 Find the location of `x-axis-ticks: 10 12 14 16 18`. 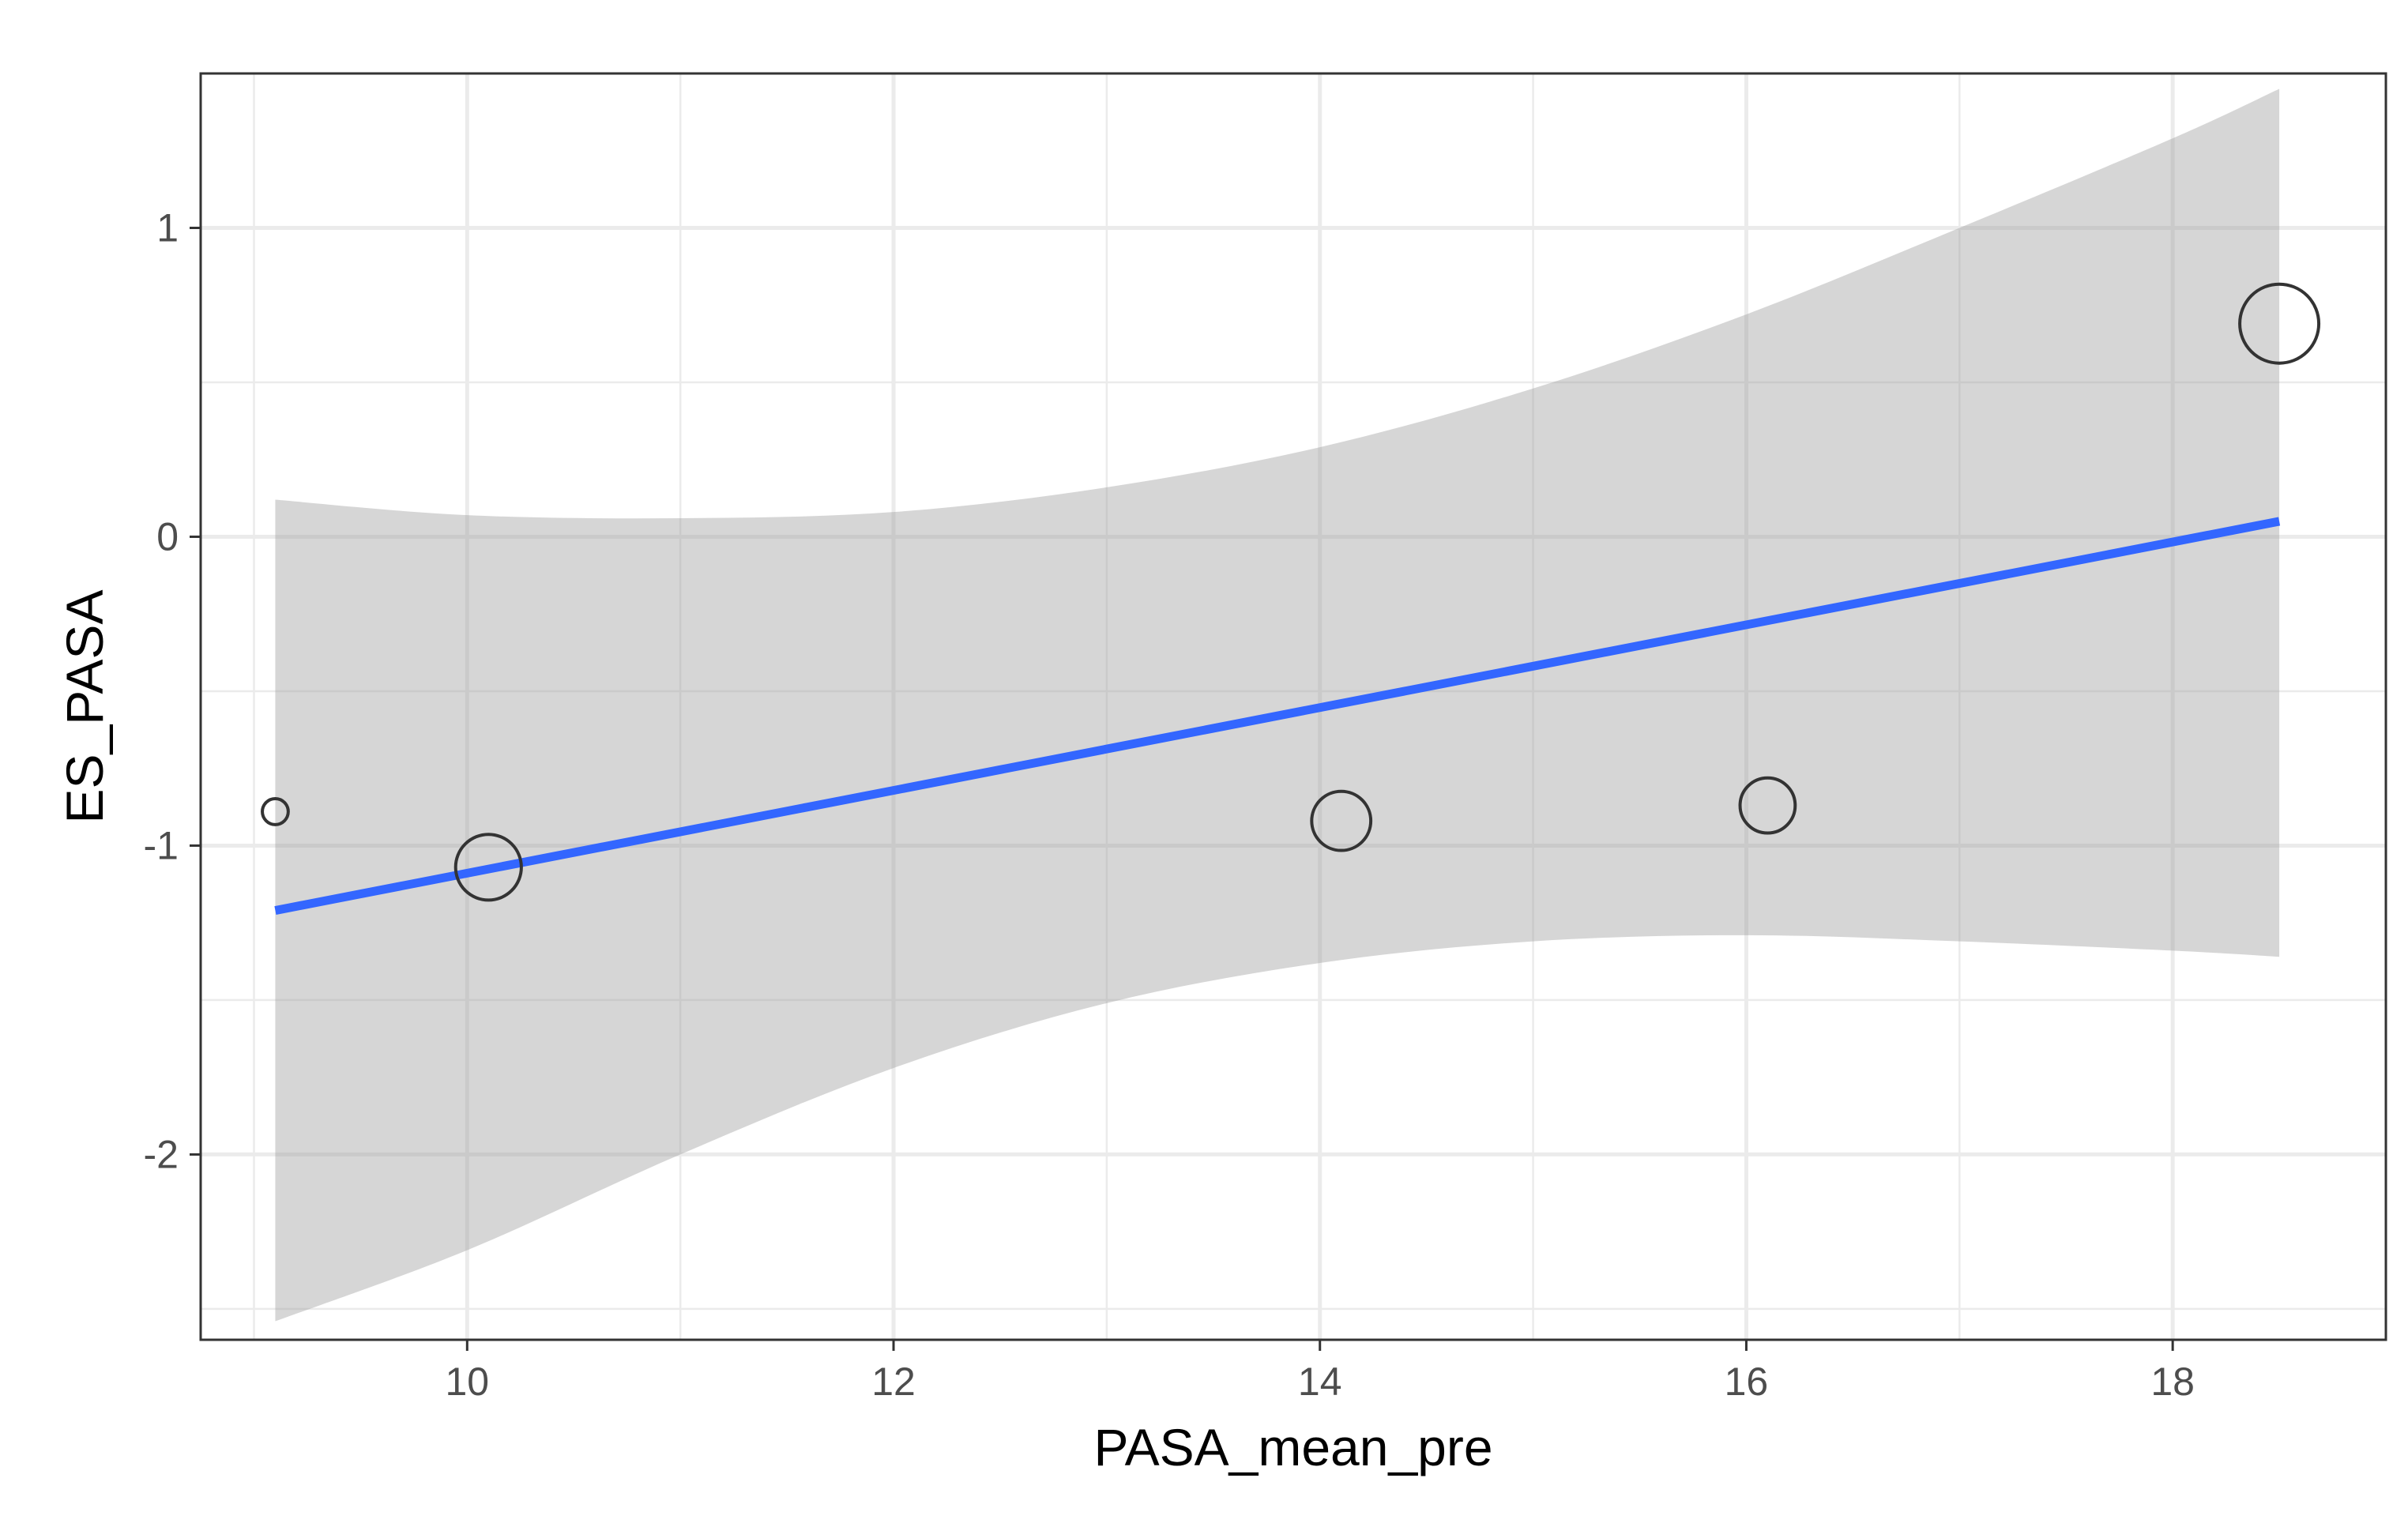

x-axis-ticks: 10 12 14 16 18 is located at coordinates (1320, 1372).